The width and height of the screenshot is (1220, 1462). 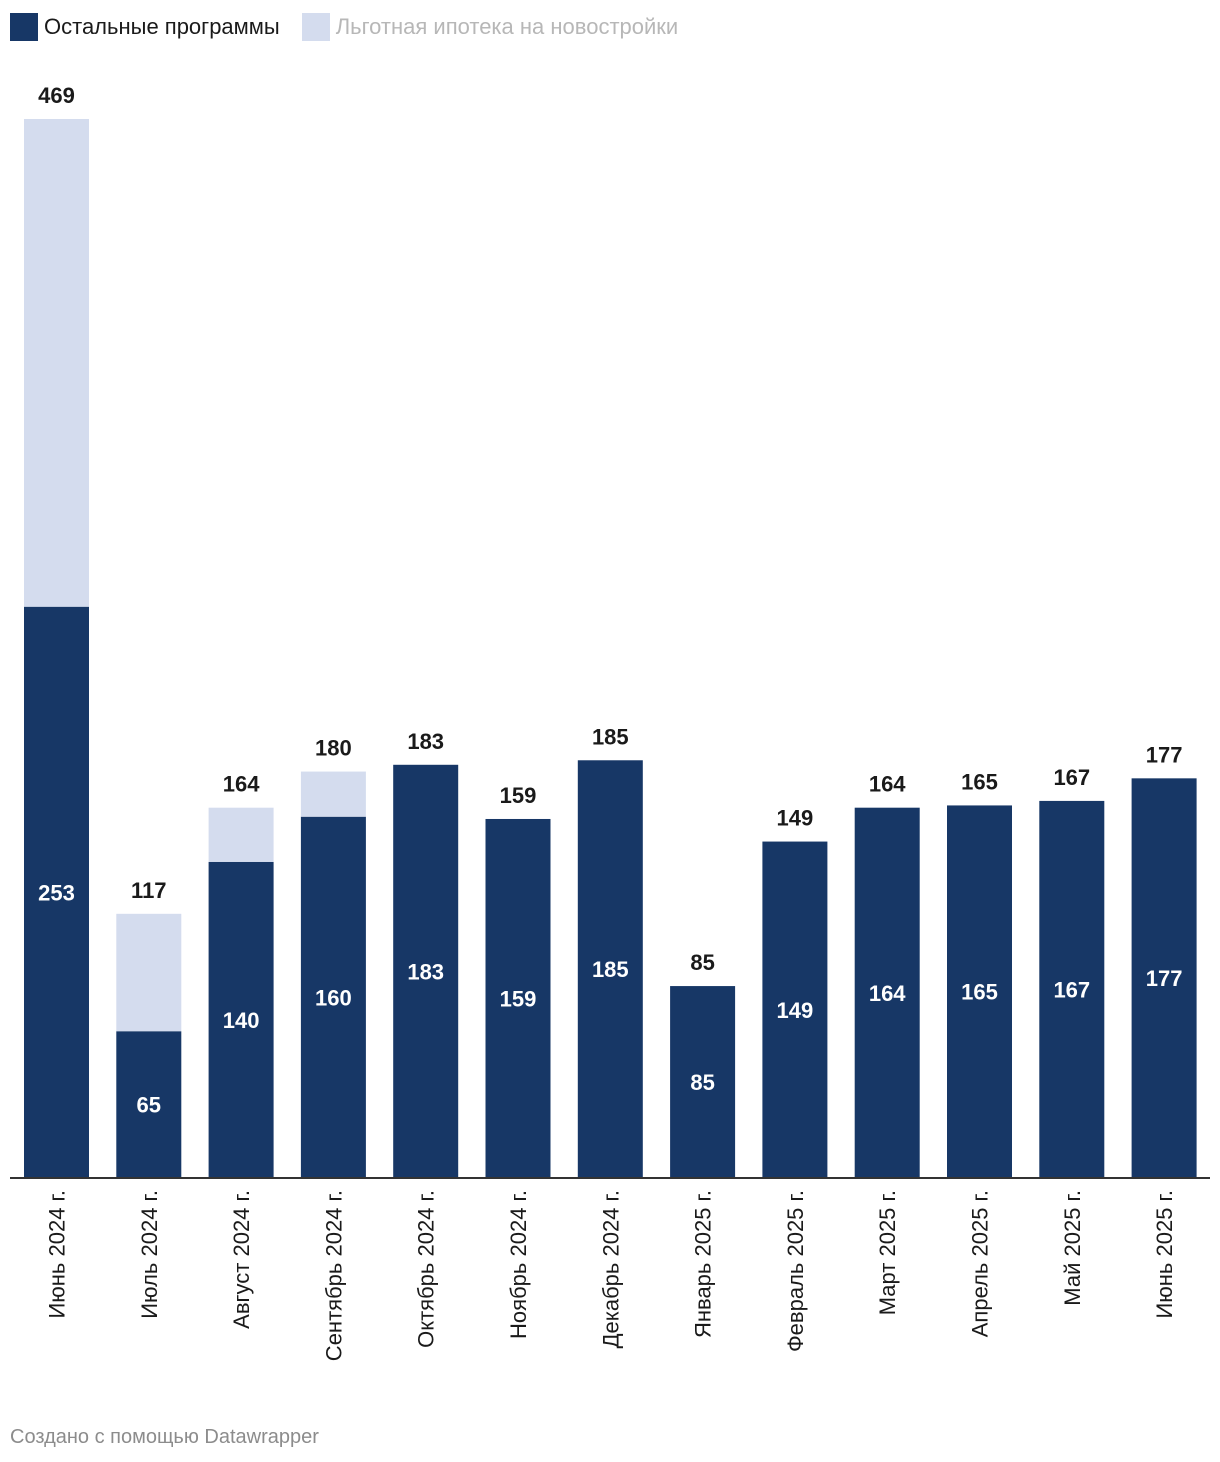 What do you see at coordinates (795, 1271) in the screenshot?
I see `x-tick-label-8: Февраль 2025 г.` at bounding box center [795, 1271].